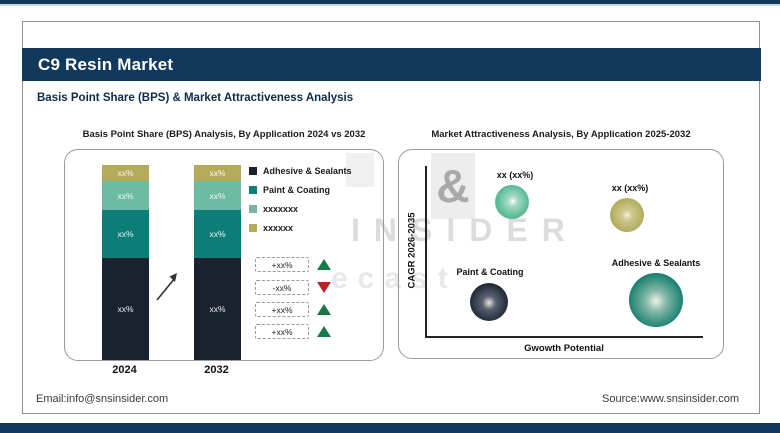 Image resolution: width=780 pixels, height=433 pixels. Describe the element at coordinates (512, 202) in the screenshot. I see `bubble-seafoam` at that location.